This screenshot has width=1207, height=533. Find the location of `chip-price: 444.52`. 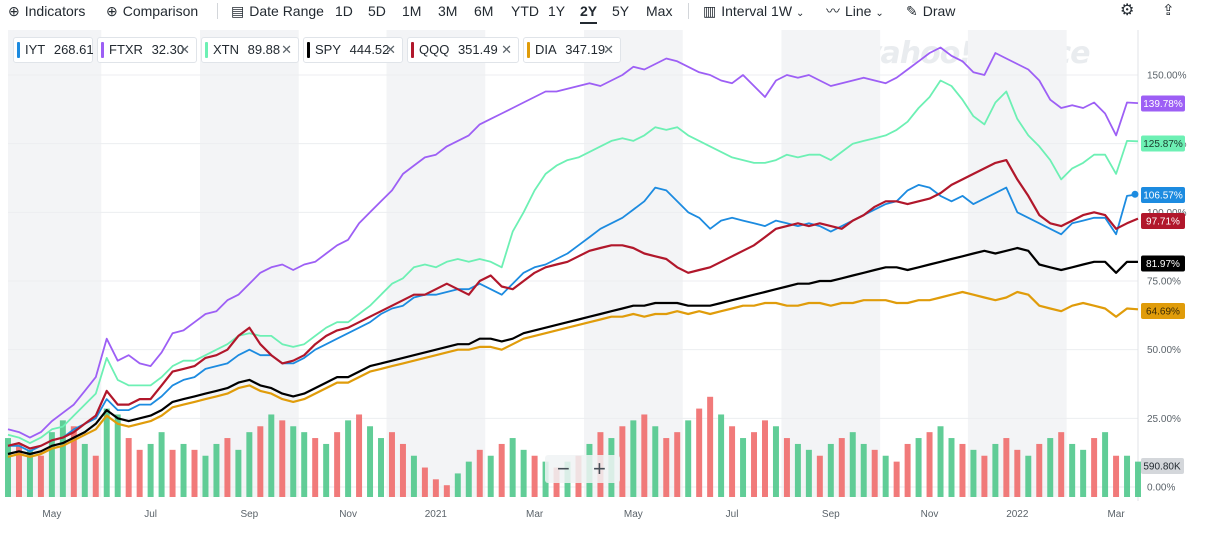

chip-price: 444.52 is located at coordinates (368, 49).